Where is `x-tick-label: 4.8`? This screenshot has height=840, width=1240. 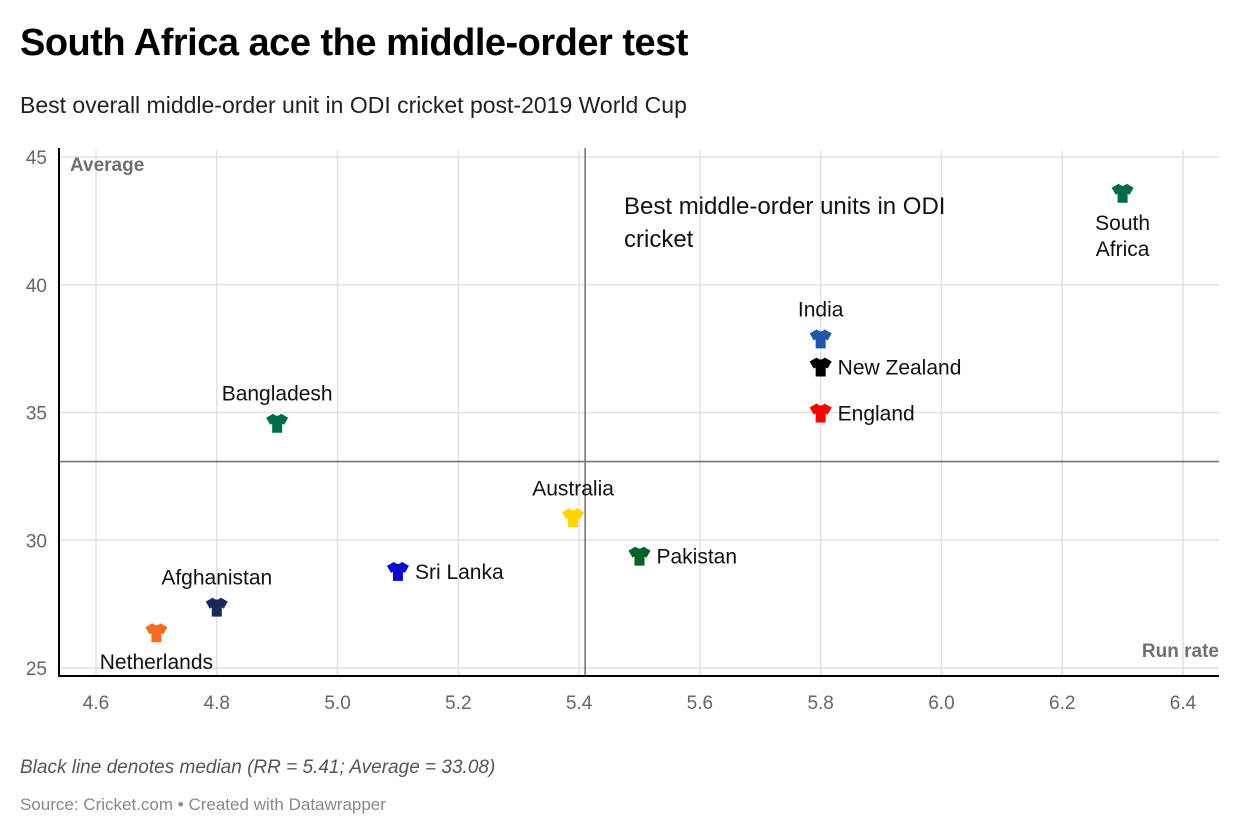 x-tick-label: 4.8 is located at coordinates (217, 703).